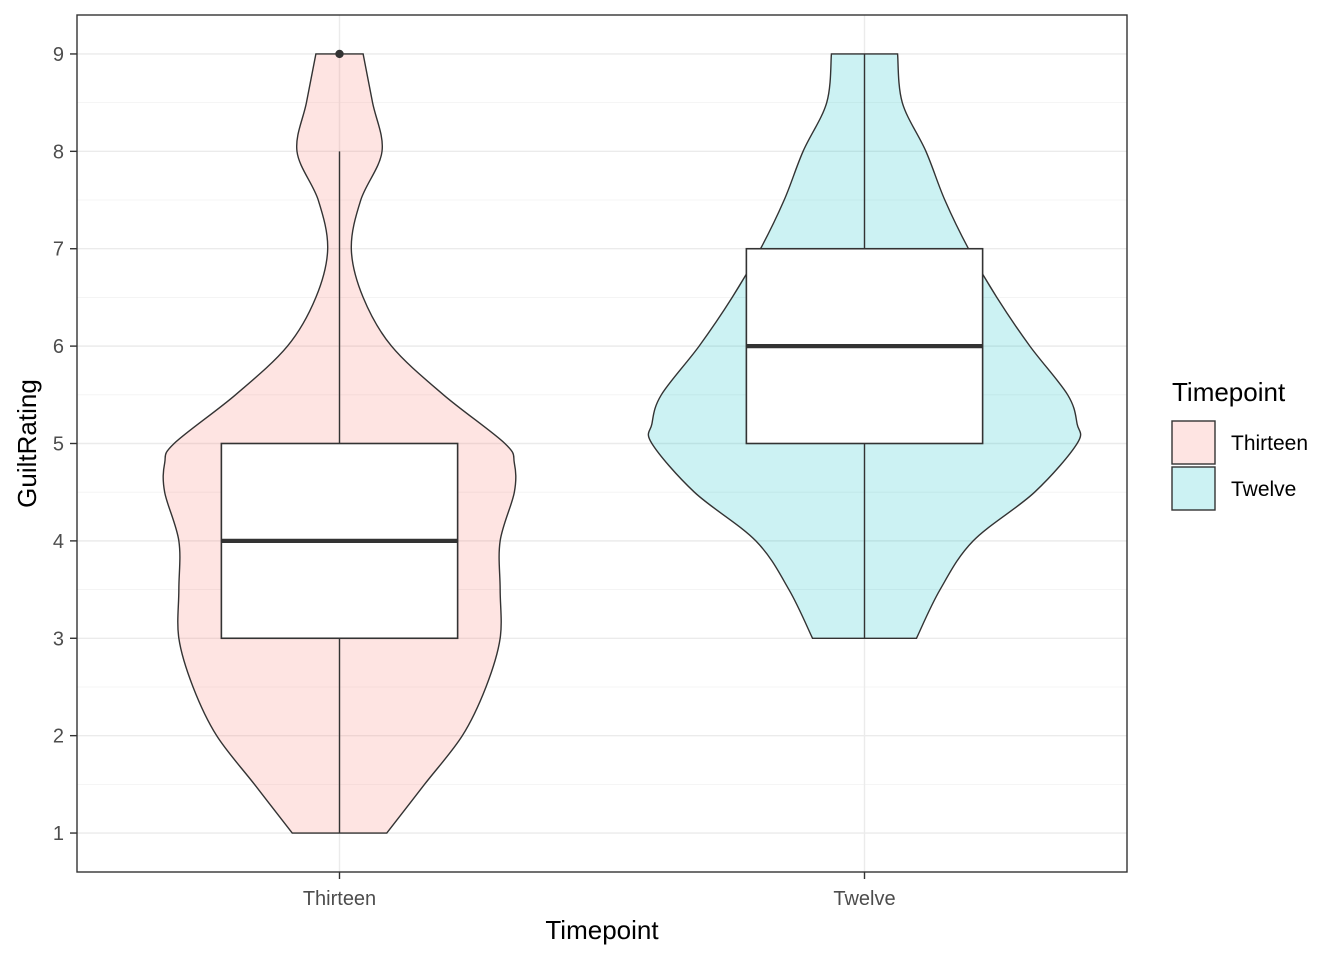  I want to click on outlier-point, so click(339, 54).